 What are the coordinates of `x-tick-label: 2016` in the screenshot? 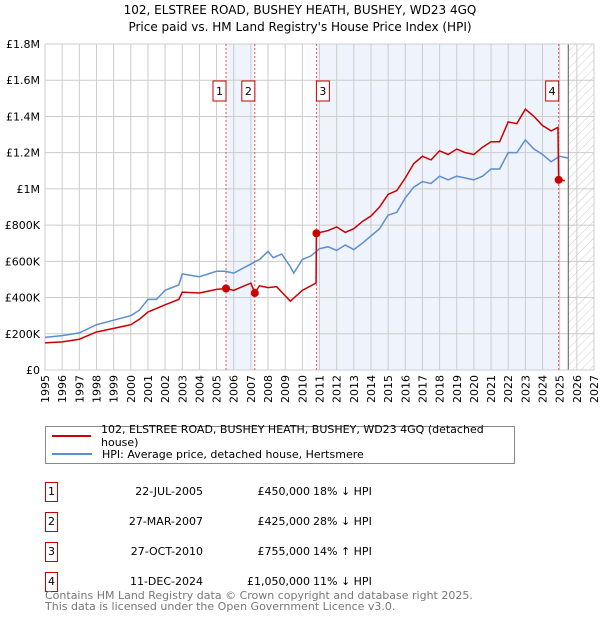 It's located at (405, 389).